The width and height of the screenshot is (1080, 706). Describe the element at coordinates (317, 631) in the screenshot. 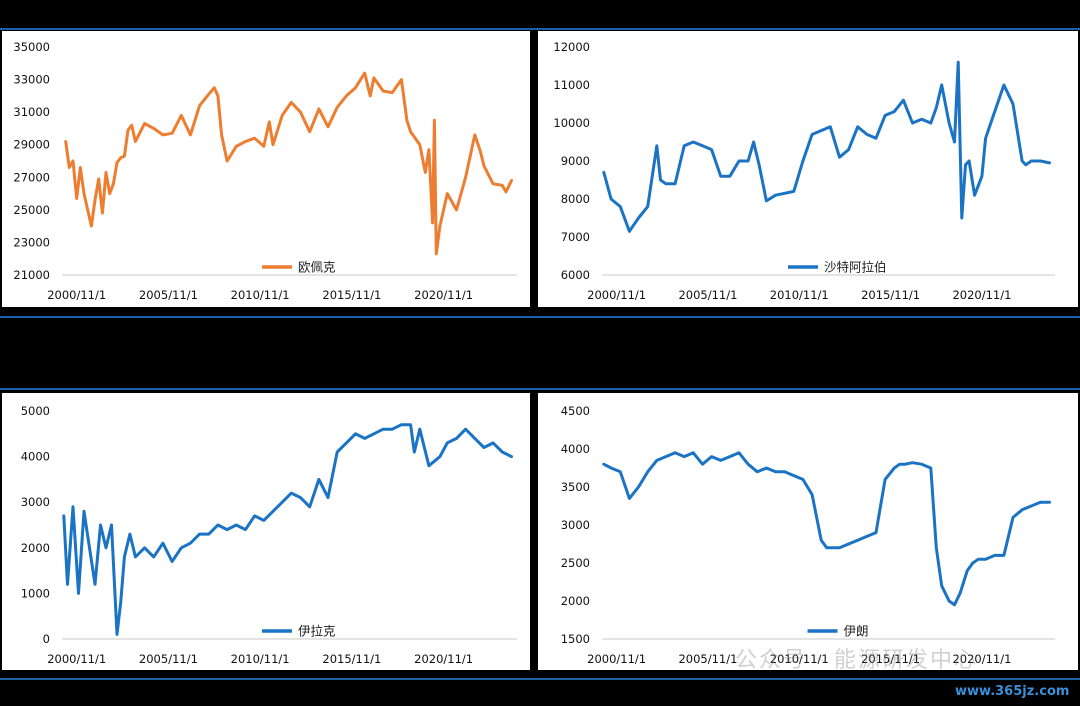

I see `legend-label: 伊拉克` at that location.